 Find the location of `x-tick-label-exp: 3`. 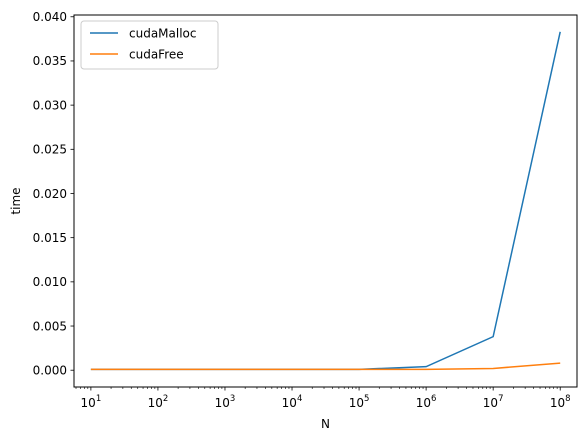

x-tick-label-exp: 3 is located at coordinates (232, 399).